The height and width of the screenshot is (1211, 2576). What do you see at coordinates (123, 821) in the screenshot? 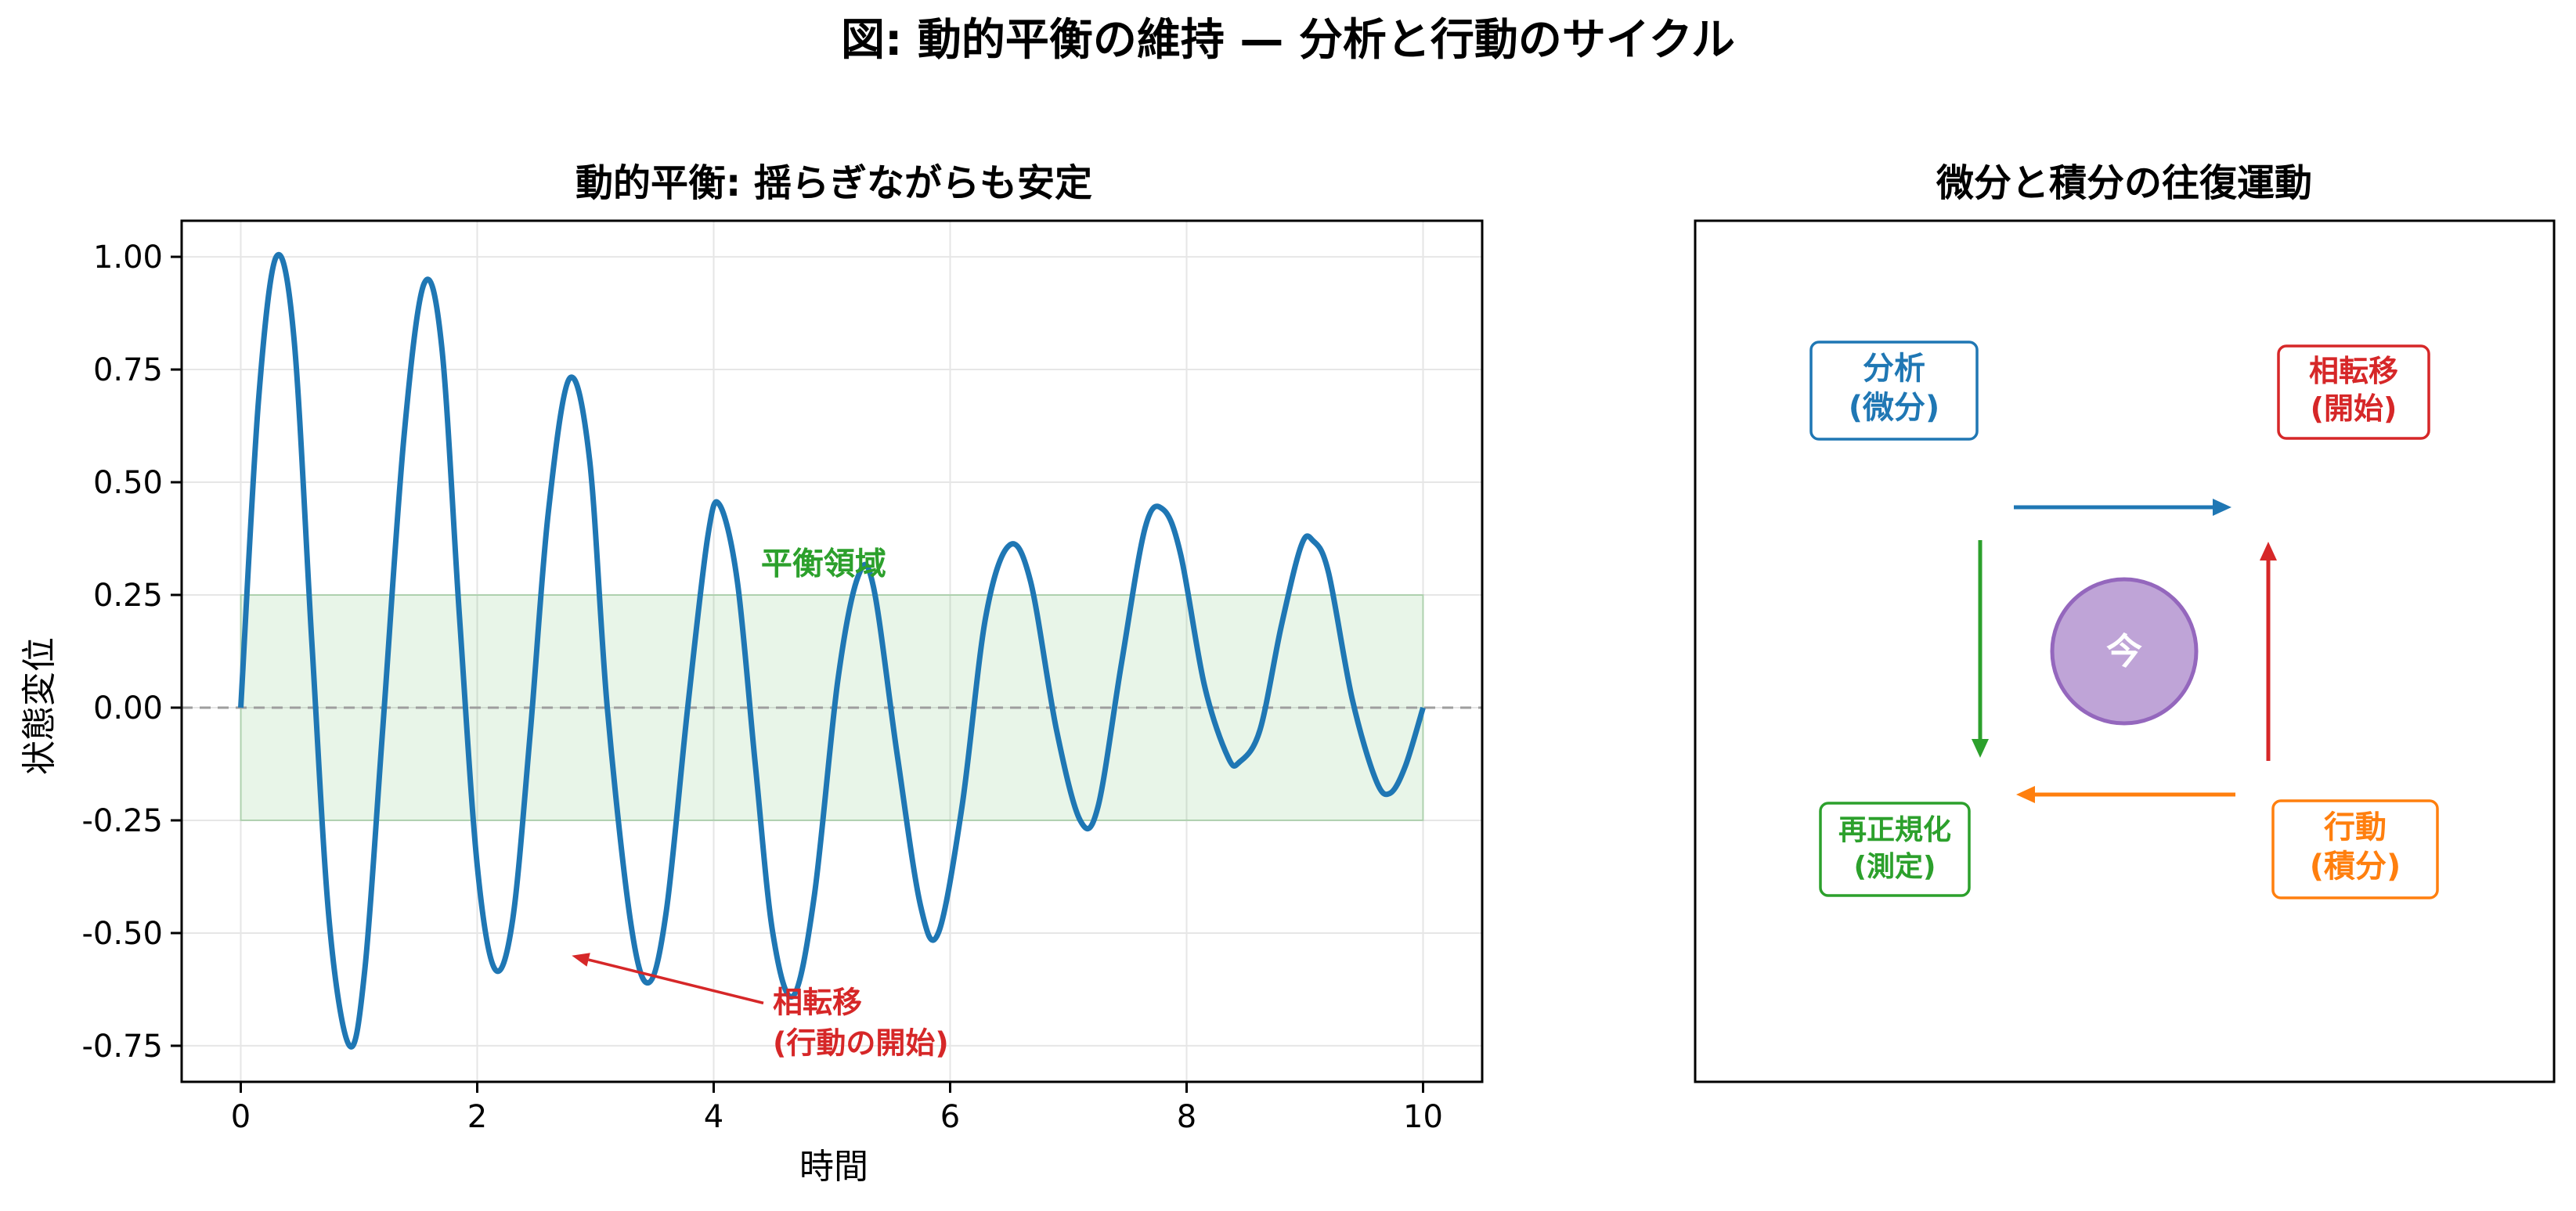
I see `y-tick-label: -0.25` at bounding box center [123, 821].